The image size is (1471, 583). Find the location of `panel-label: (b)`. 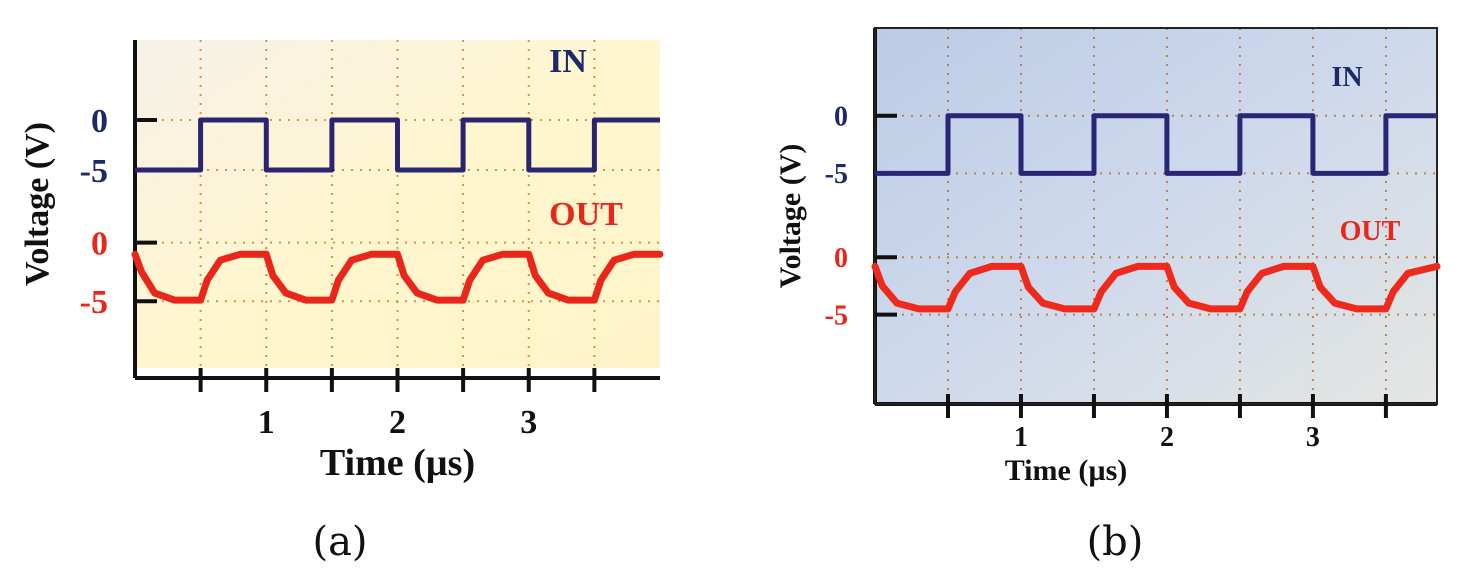

panel-label: (b) is located at coordinates (1115, 542).